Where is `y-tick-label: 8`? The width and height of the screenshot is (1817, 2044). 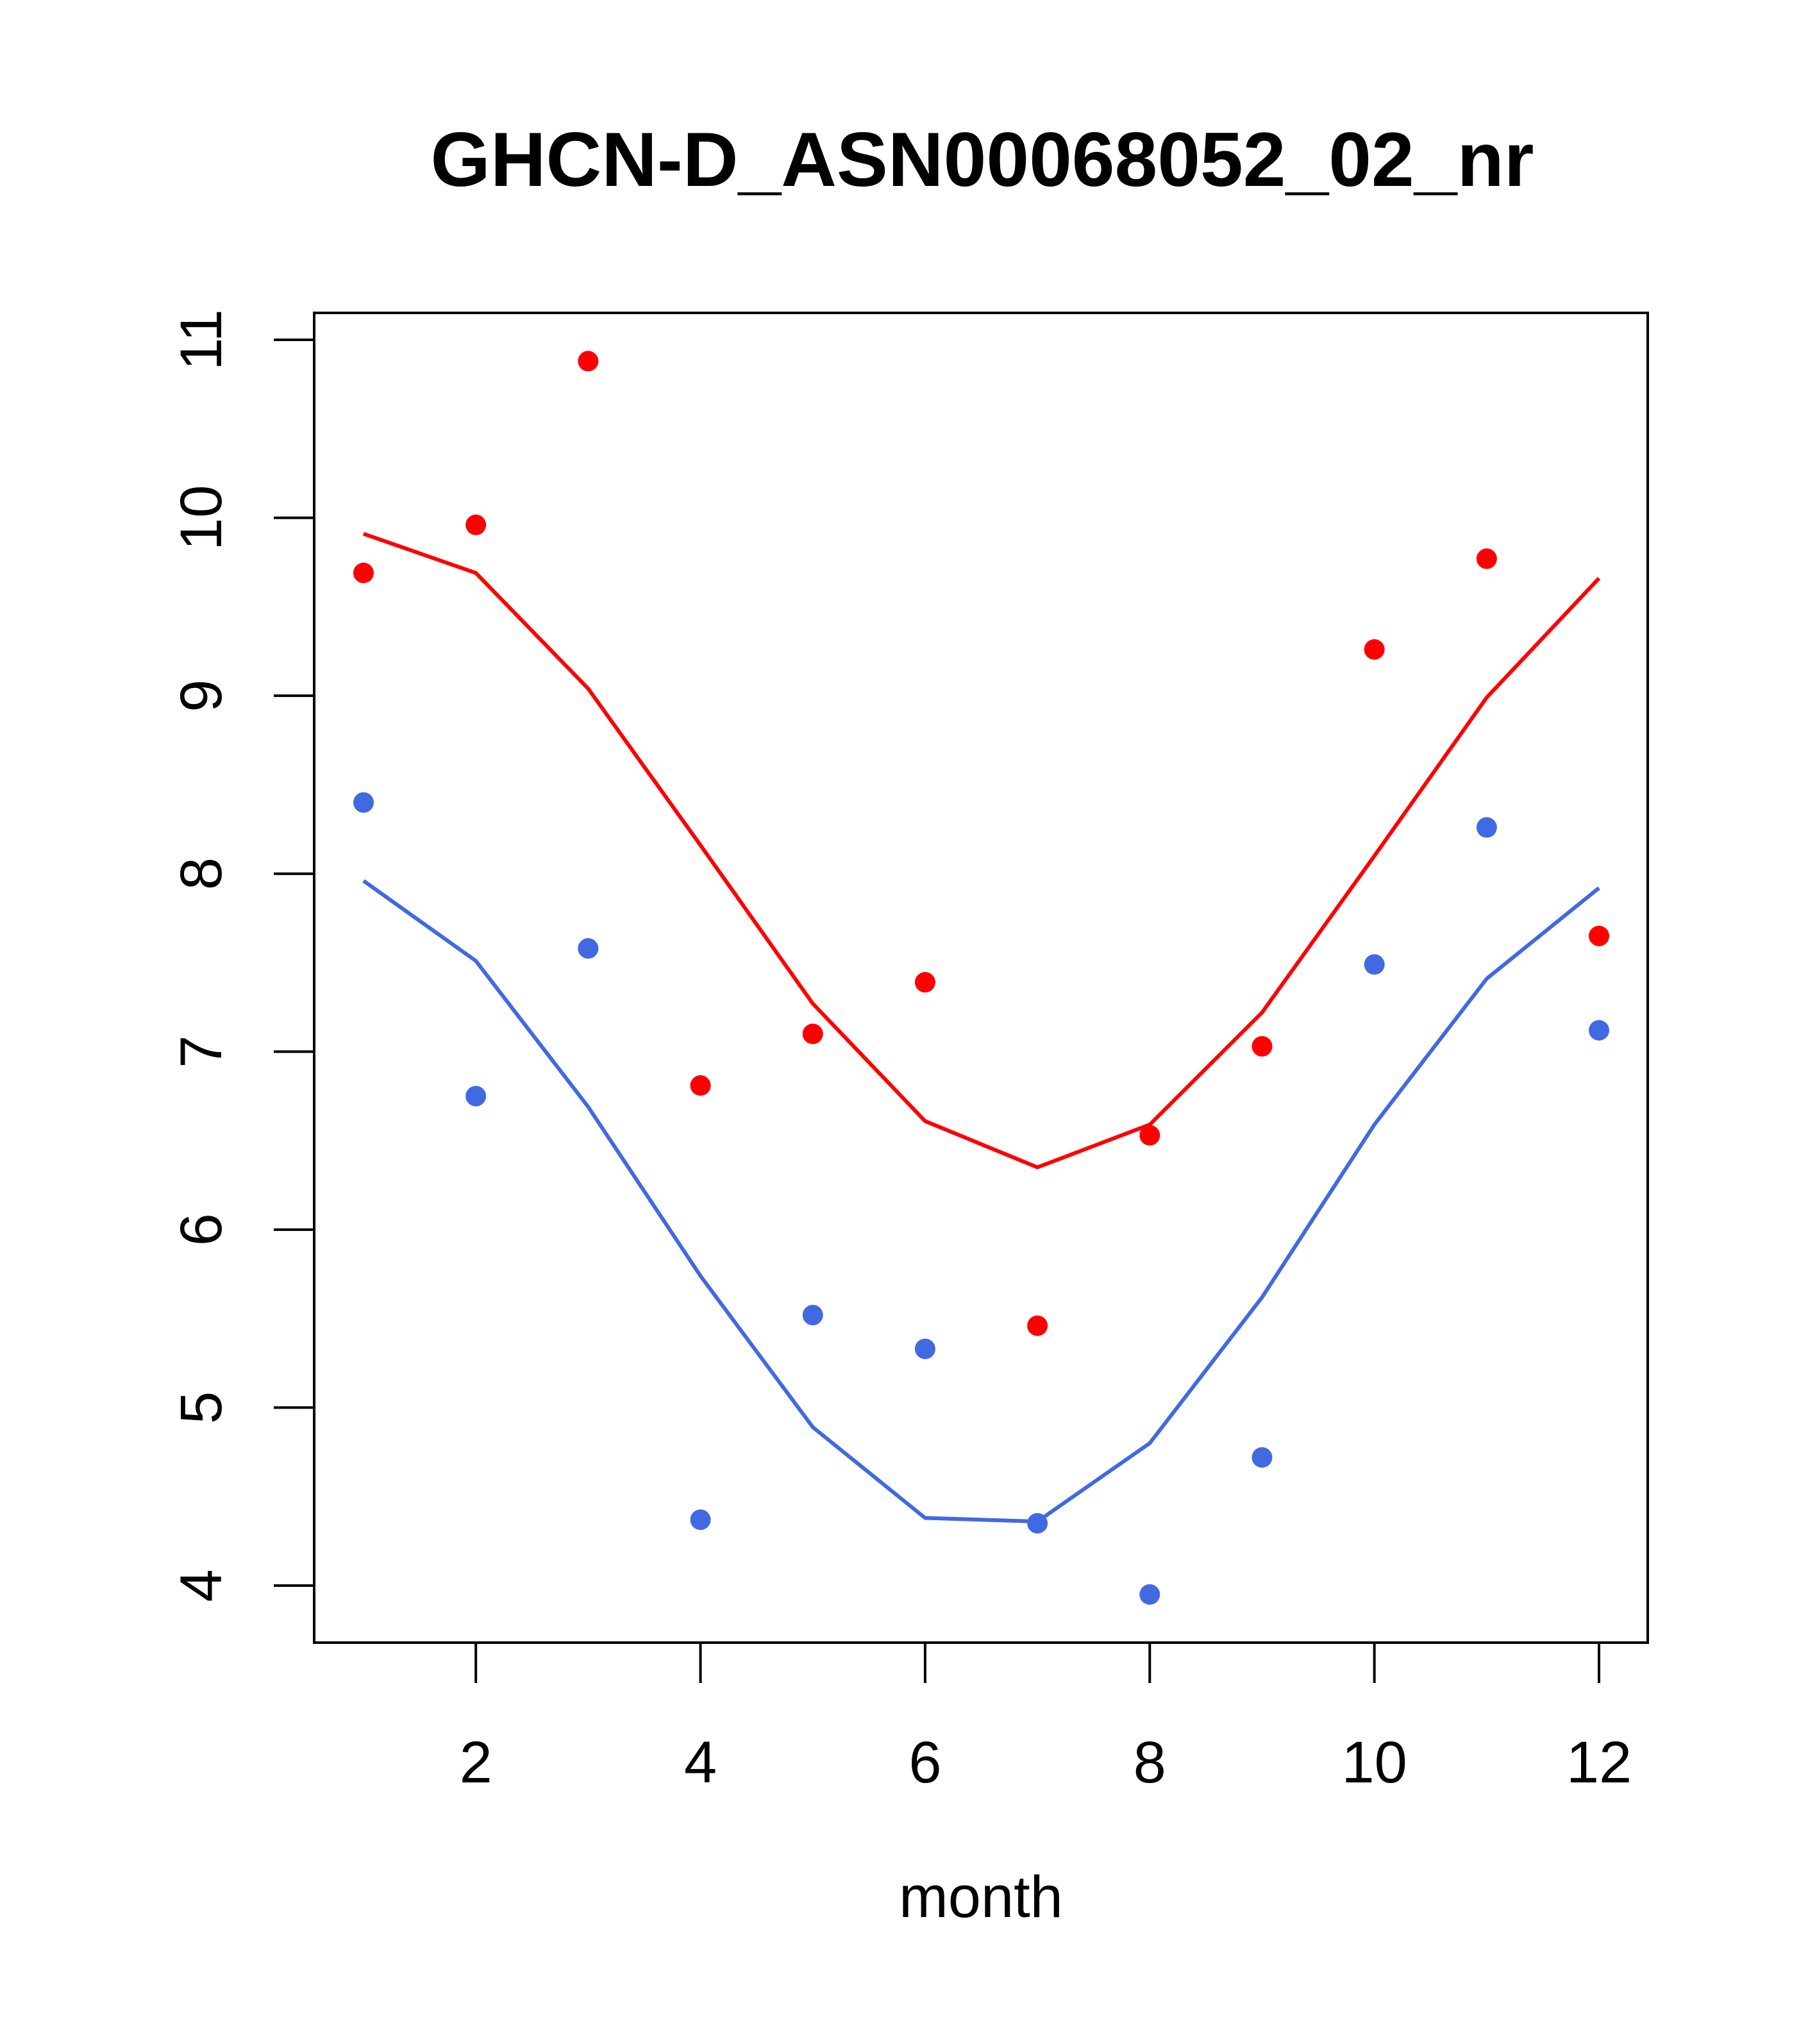
y-tick-label: 8 is located at coordinates (201, 873).